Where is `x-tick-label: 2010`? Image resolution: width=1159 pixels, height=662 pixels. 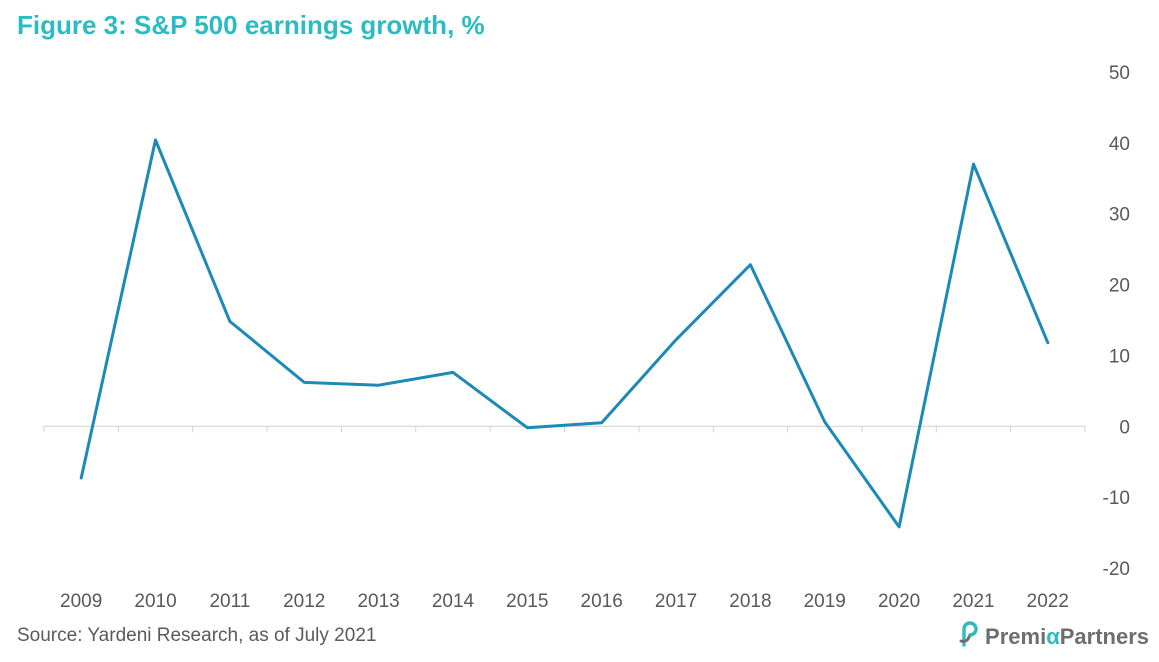
x-tick-label: 2010 is located at coordinates (155, 601).